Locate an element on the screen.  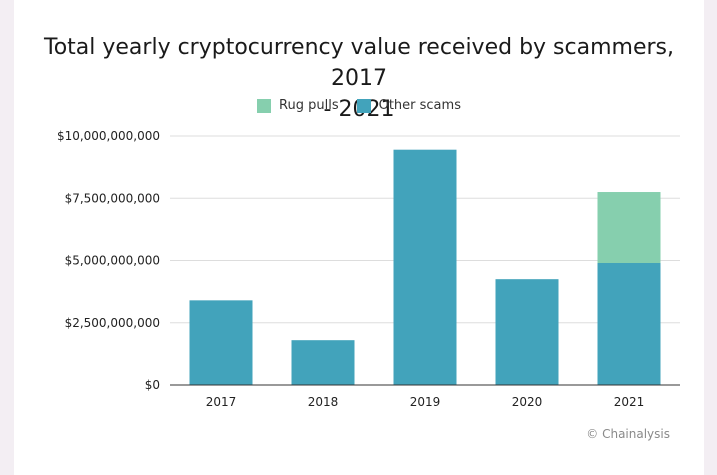
source-credit: © Chainalysis is located at coordinates (628, 434).